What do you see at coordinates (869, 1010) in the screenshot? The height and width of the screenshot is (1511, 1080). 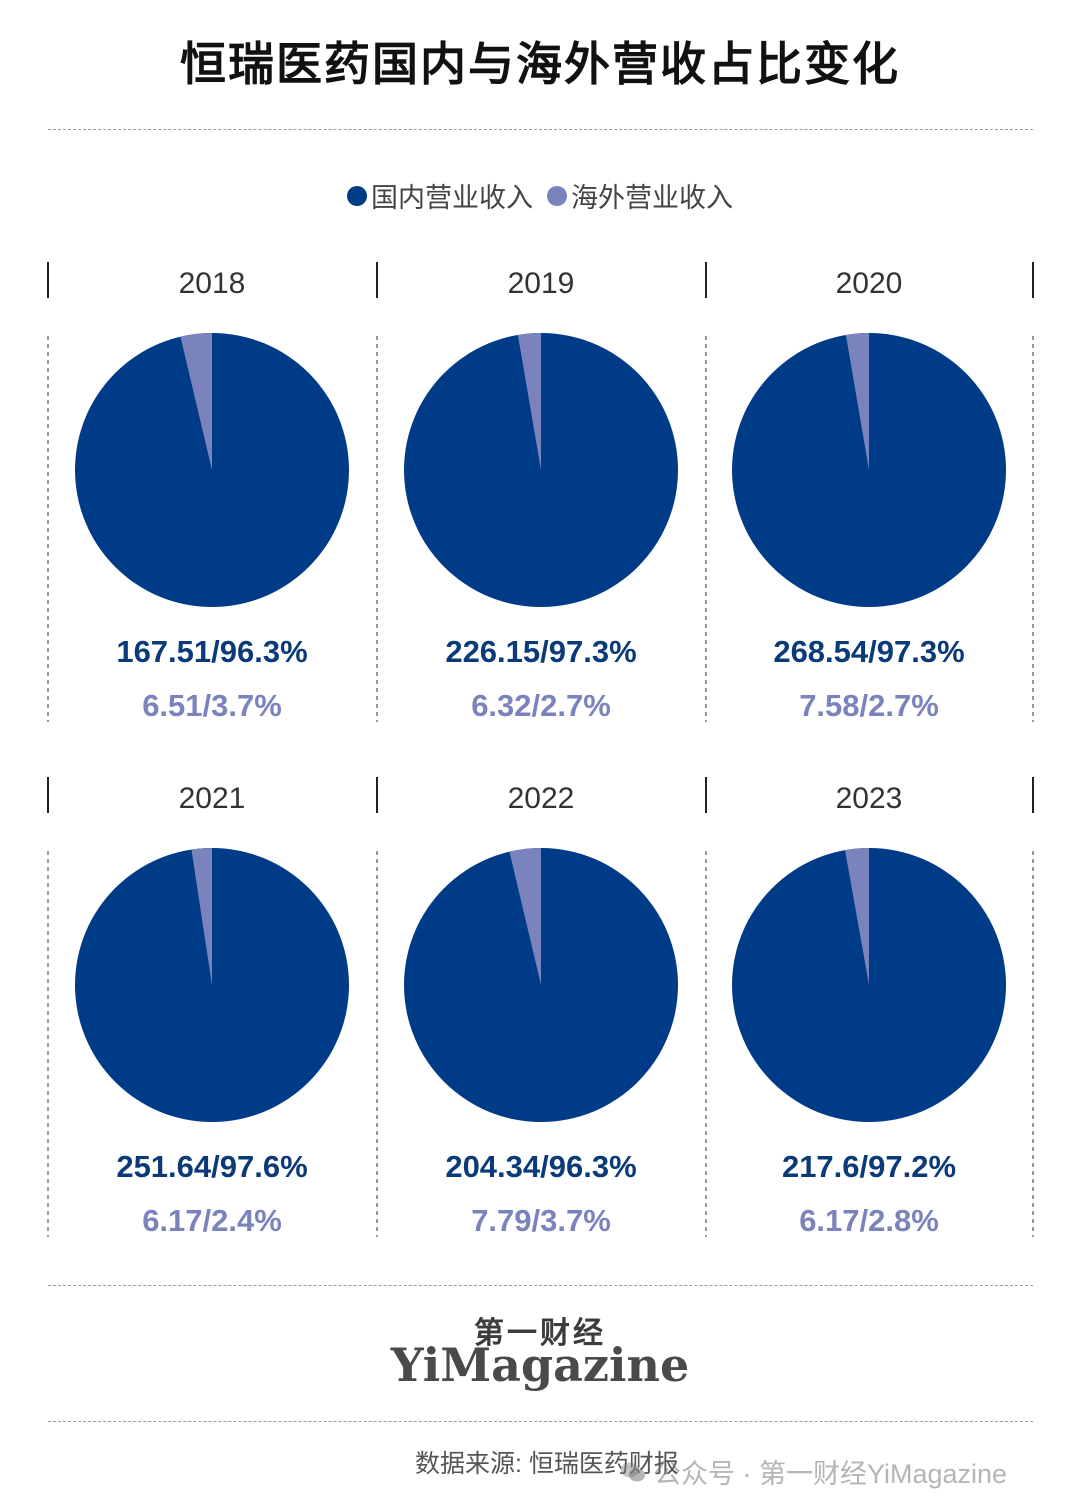 I see `pie-panel-2023: 2023 217.6/97.2% 6.17/2.8%` at bounding box center [869, 1010].